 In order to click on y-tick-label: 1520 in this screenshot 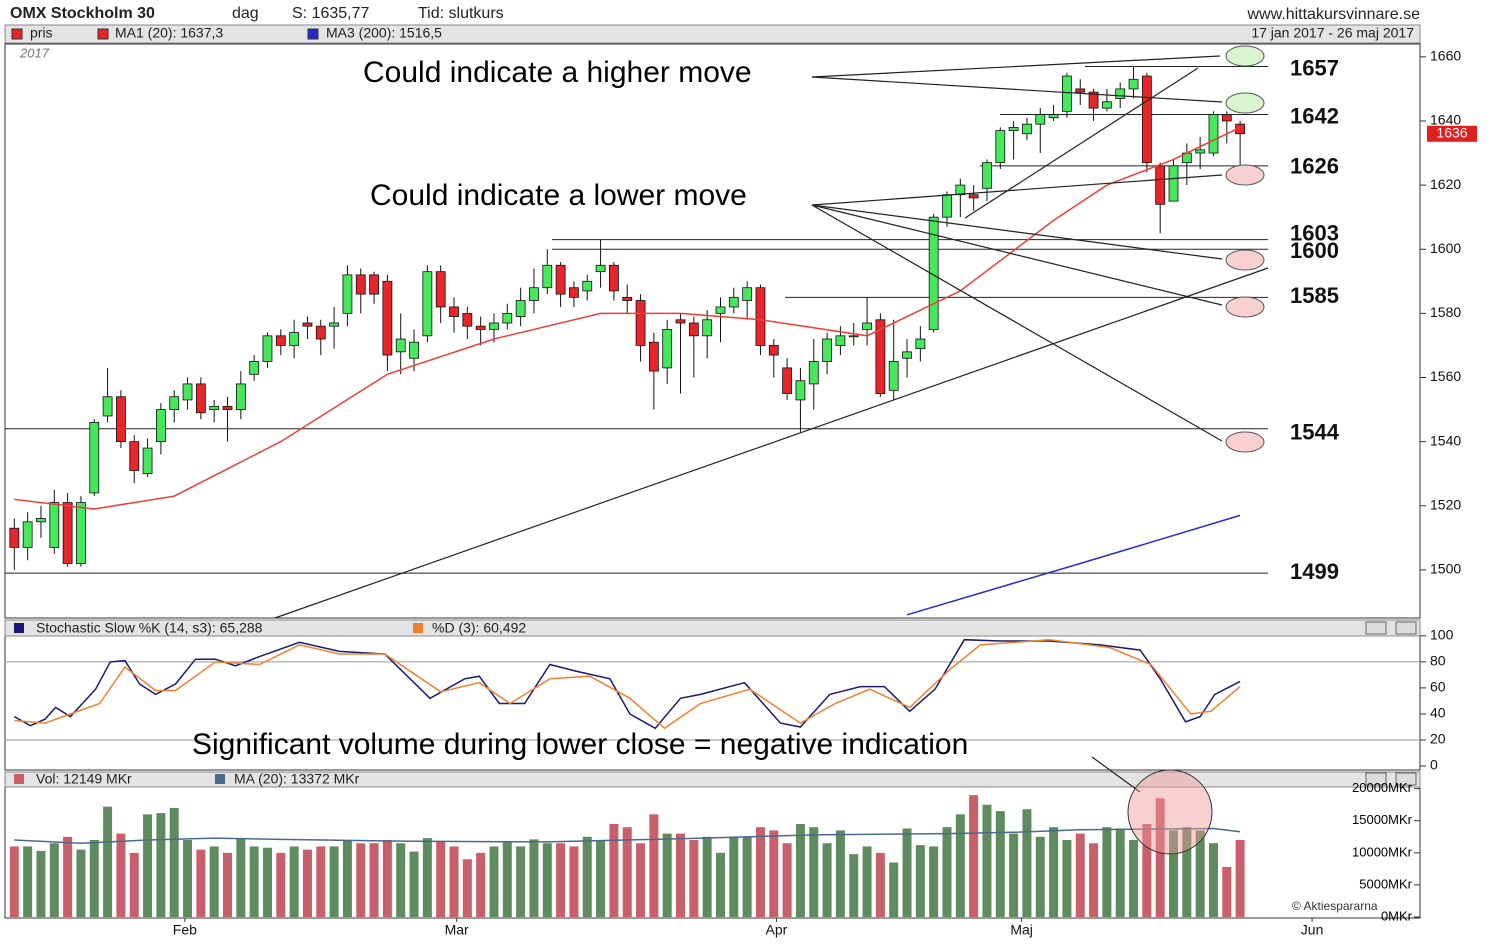, I will do `click(1445, 504)`.